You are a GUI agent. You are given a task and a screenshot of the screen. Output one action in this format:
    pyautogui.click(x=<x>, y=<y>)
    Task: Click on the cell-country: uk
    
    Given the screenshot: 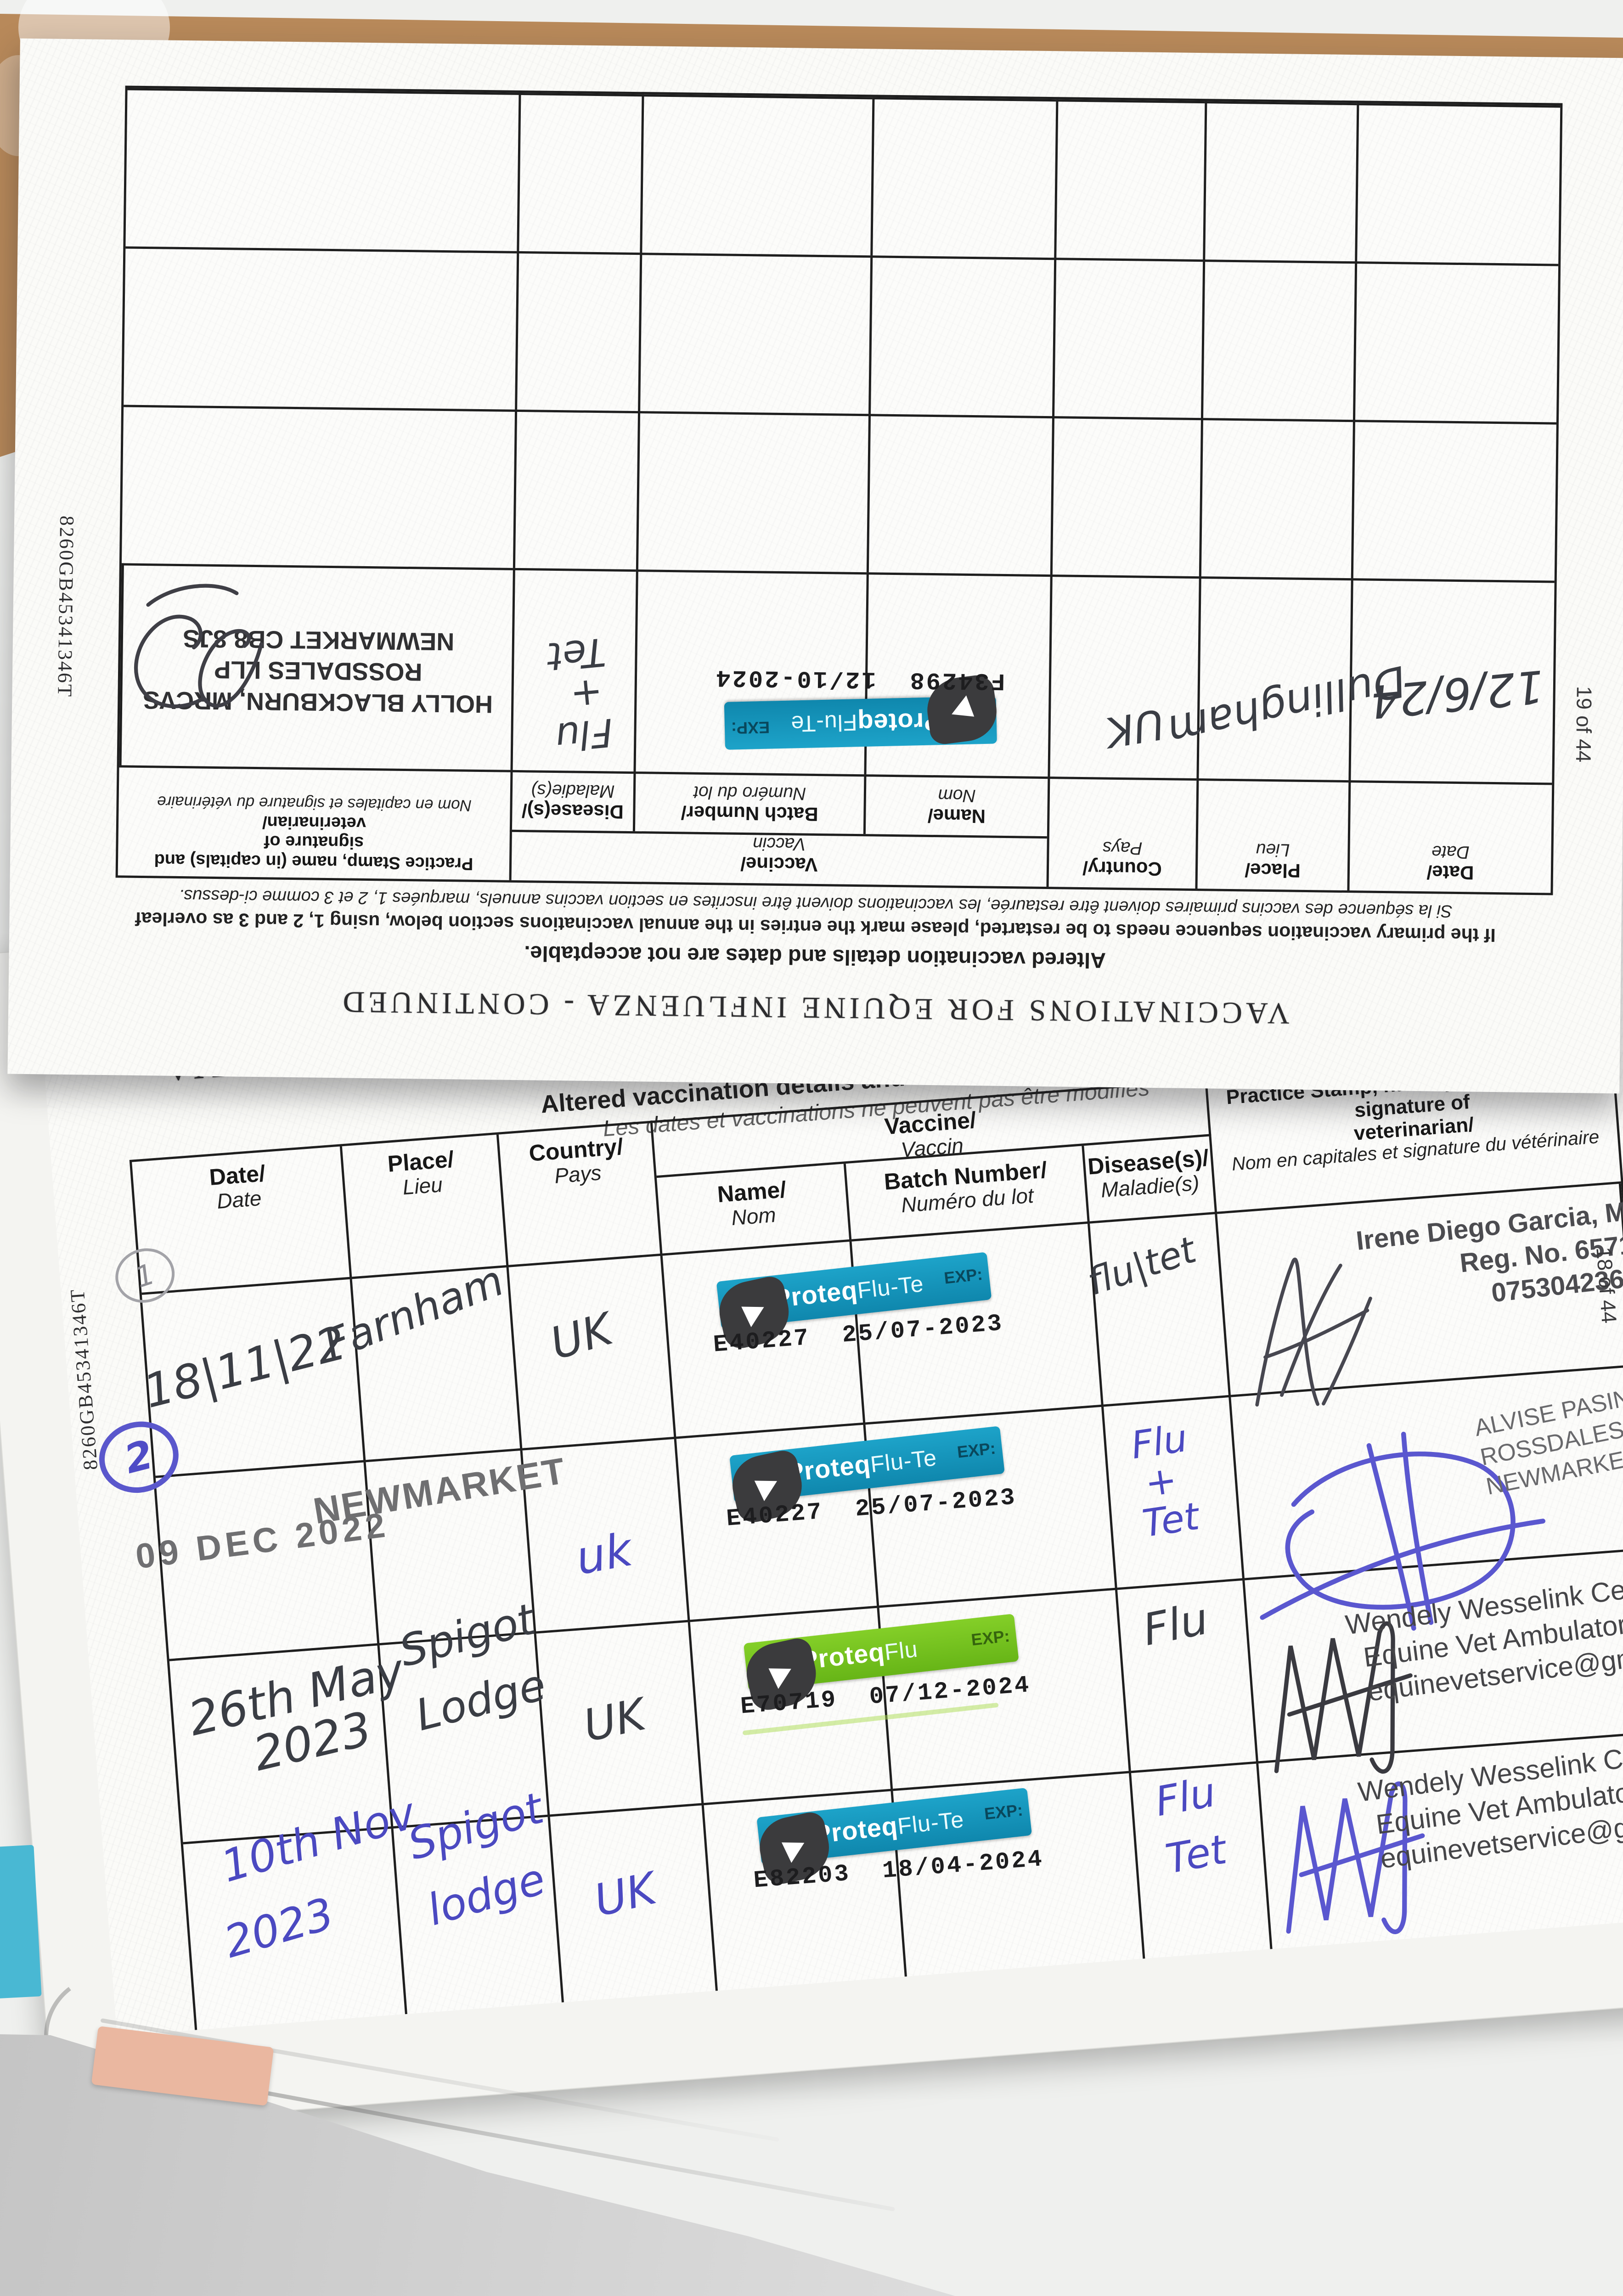 What is the action you would take?
    pyautogui.click(x=606, y=1536)
    